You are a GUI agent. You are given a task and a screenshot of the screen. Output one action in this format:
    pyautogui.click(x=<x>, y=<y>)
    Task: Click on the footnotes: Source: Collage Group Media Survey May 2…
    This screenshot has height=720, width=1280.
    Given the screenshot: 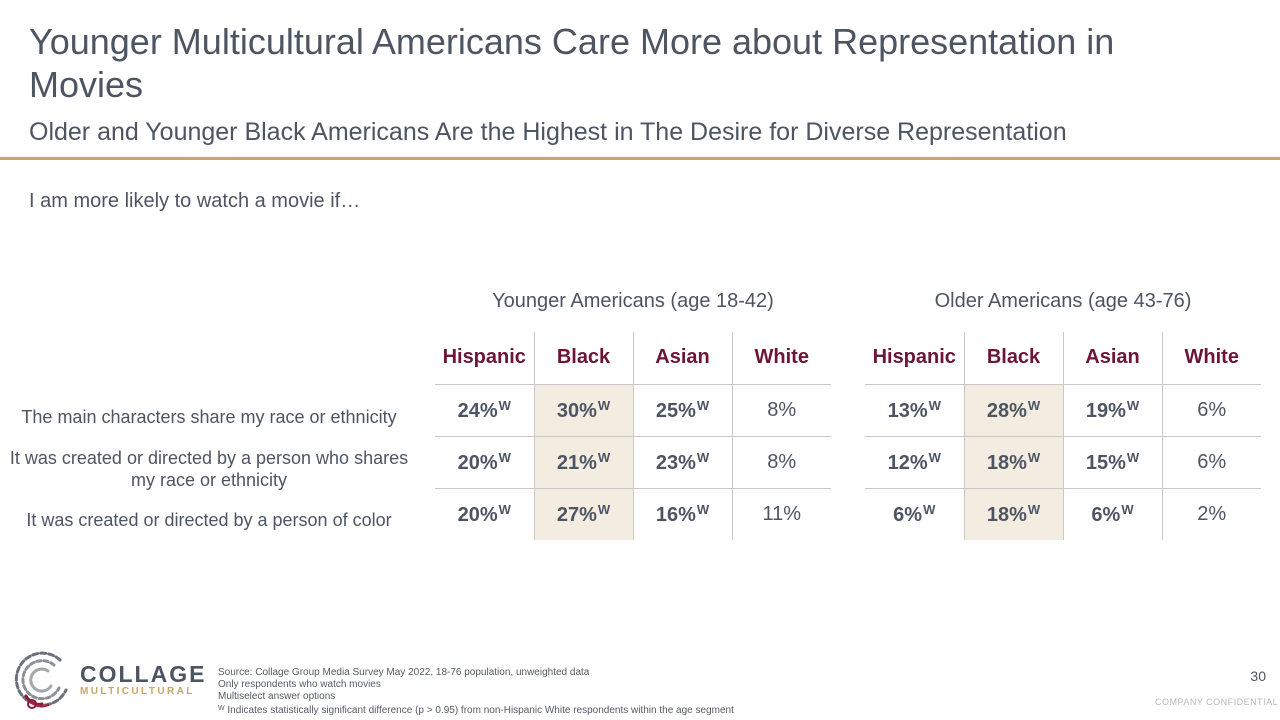 What is the action you would take?
    pyautogui.click(x=476, y=692)
    